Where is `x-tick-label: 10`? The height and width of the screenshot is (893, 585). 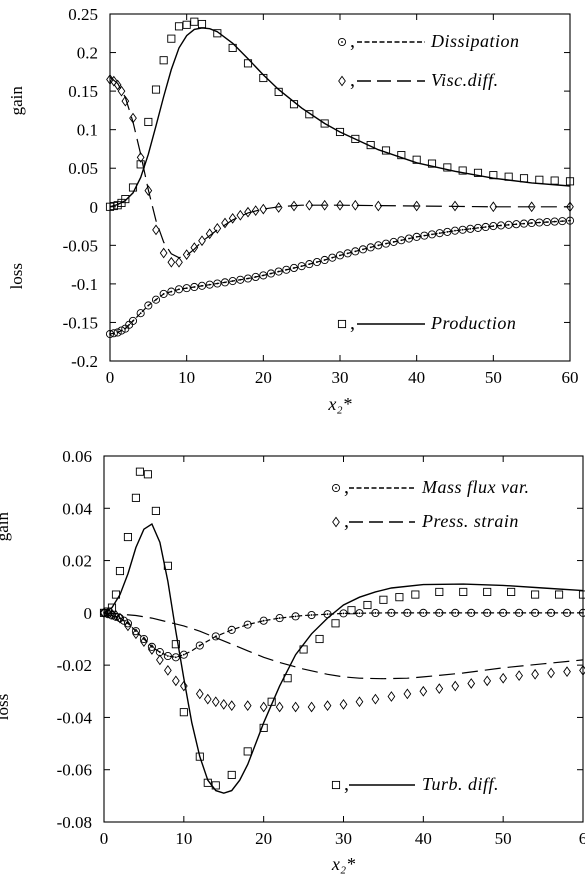
x-tick-label: 10 is located at coordinates (183, 838).